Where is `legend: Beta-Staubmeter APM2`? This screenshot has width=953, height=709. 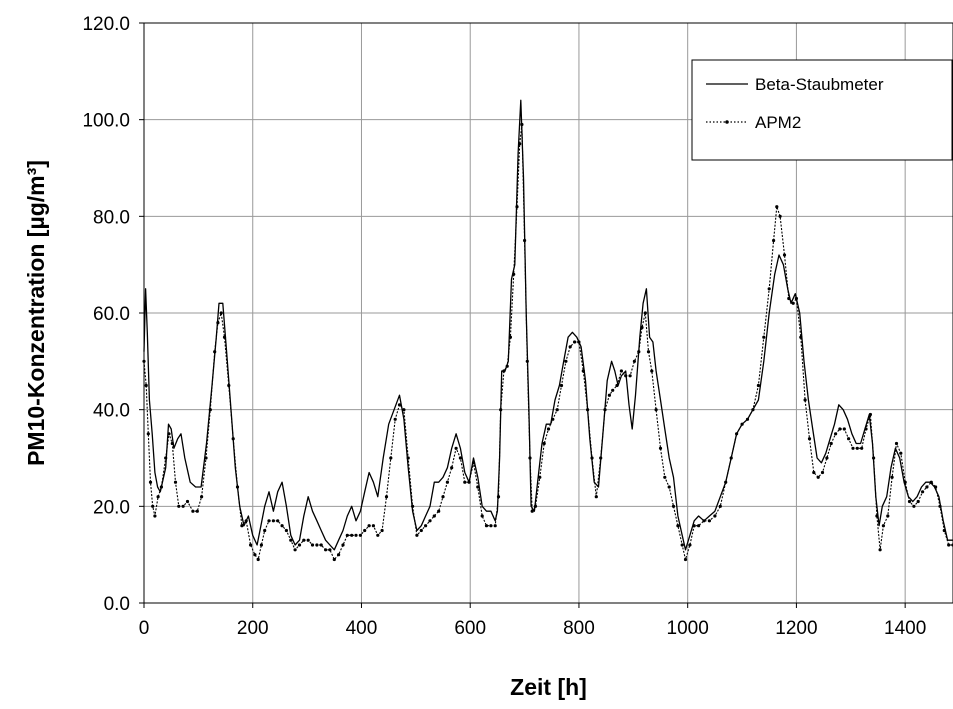
legend: Beta-Staubmeter APM2 is located at coordinates (822, 110).